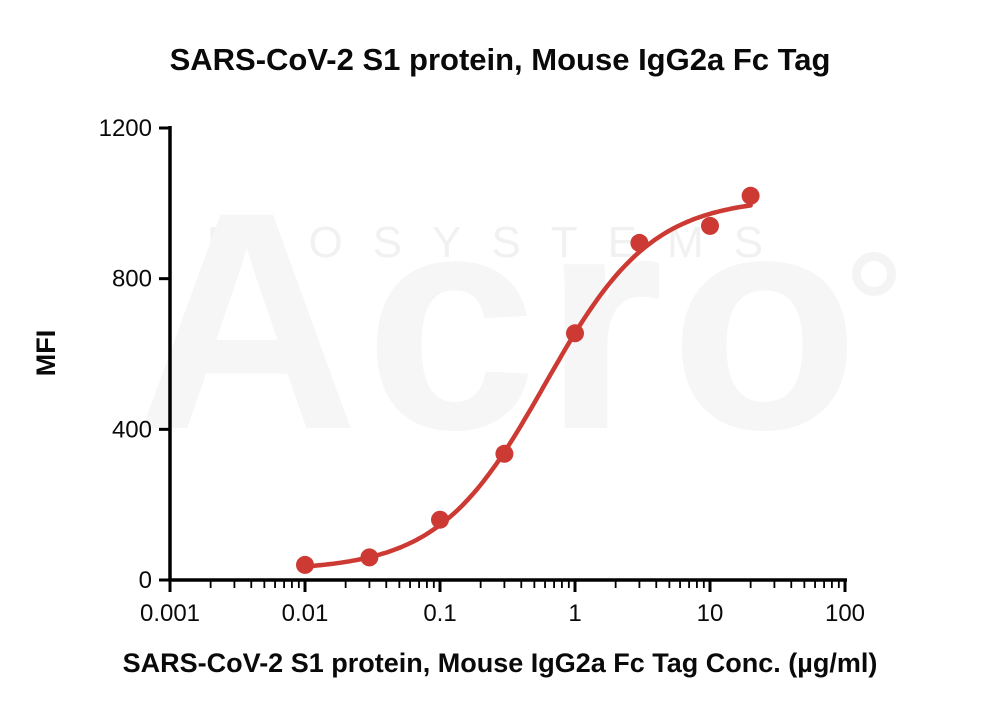 The width and height of the screenshot is (1000, 723). Describe the element at coordinates (710, 613) in the screenshot. I see `x-tick-label: 10` at that location.